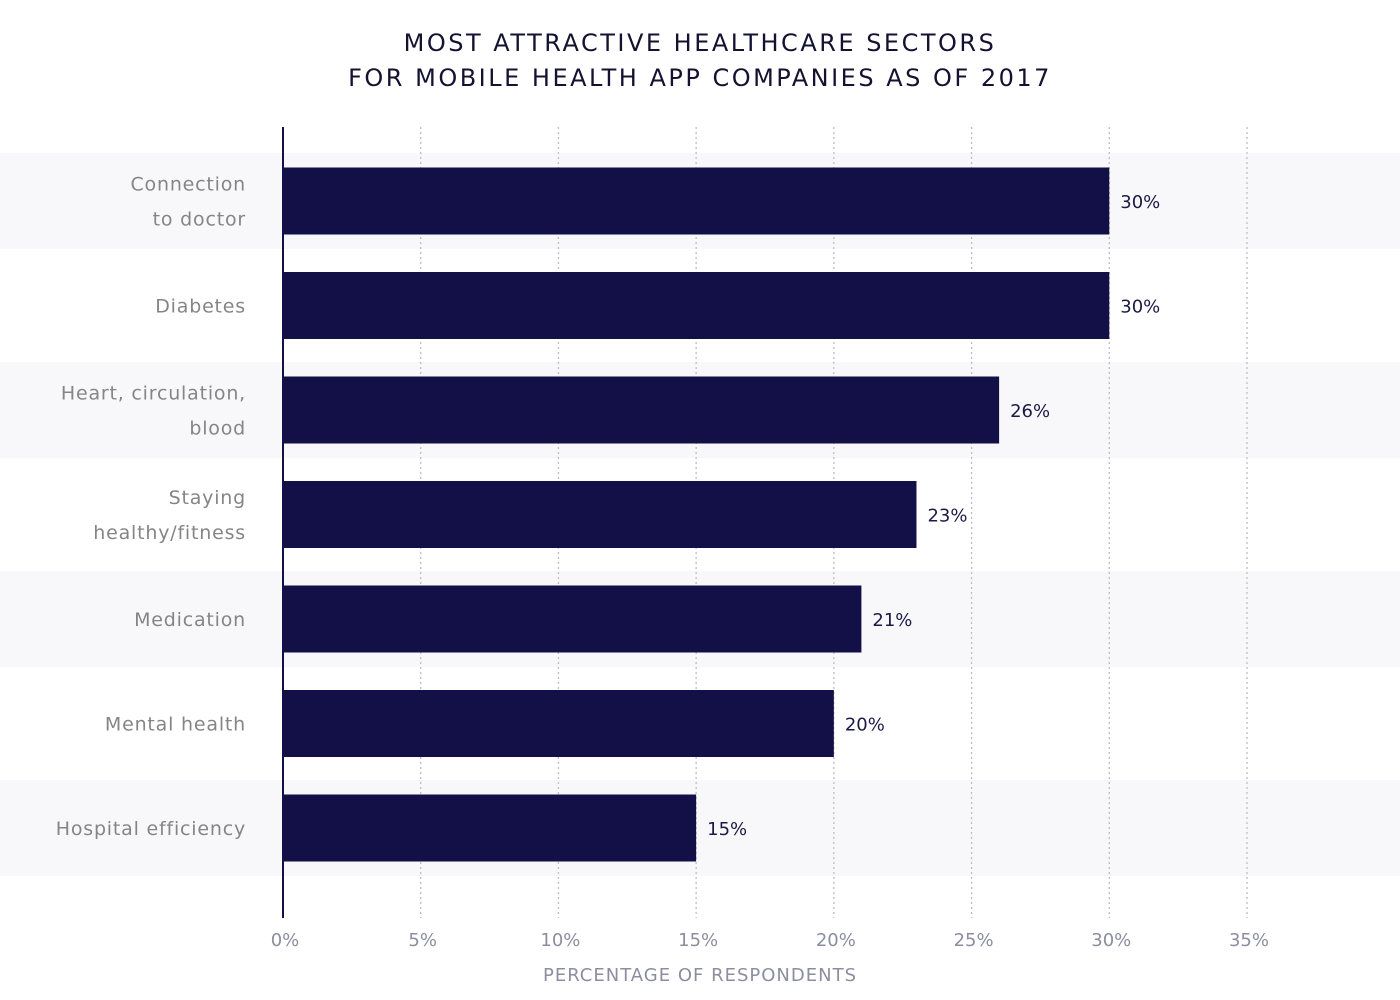  I want to click on bar-value-label: 20%, so click(865, 725).